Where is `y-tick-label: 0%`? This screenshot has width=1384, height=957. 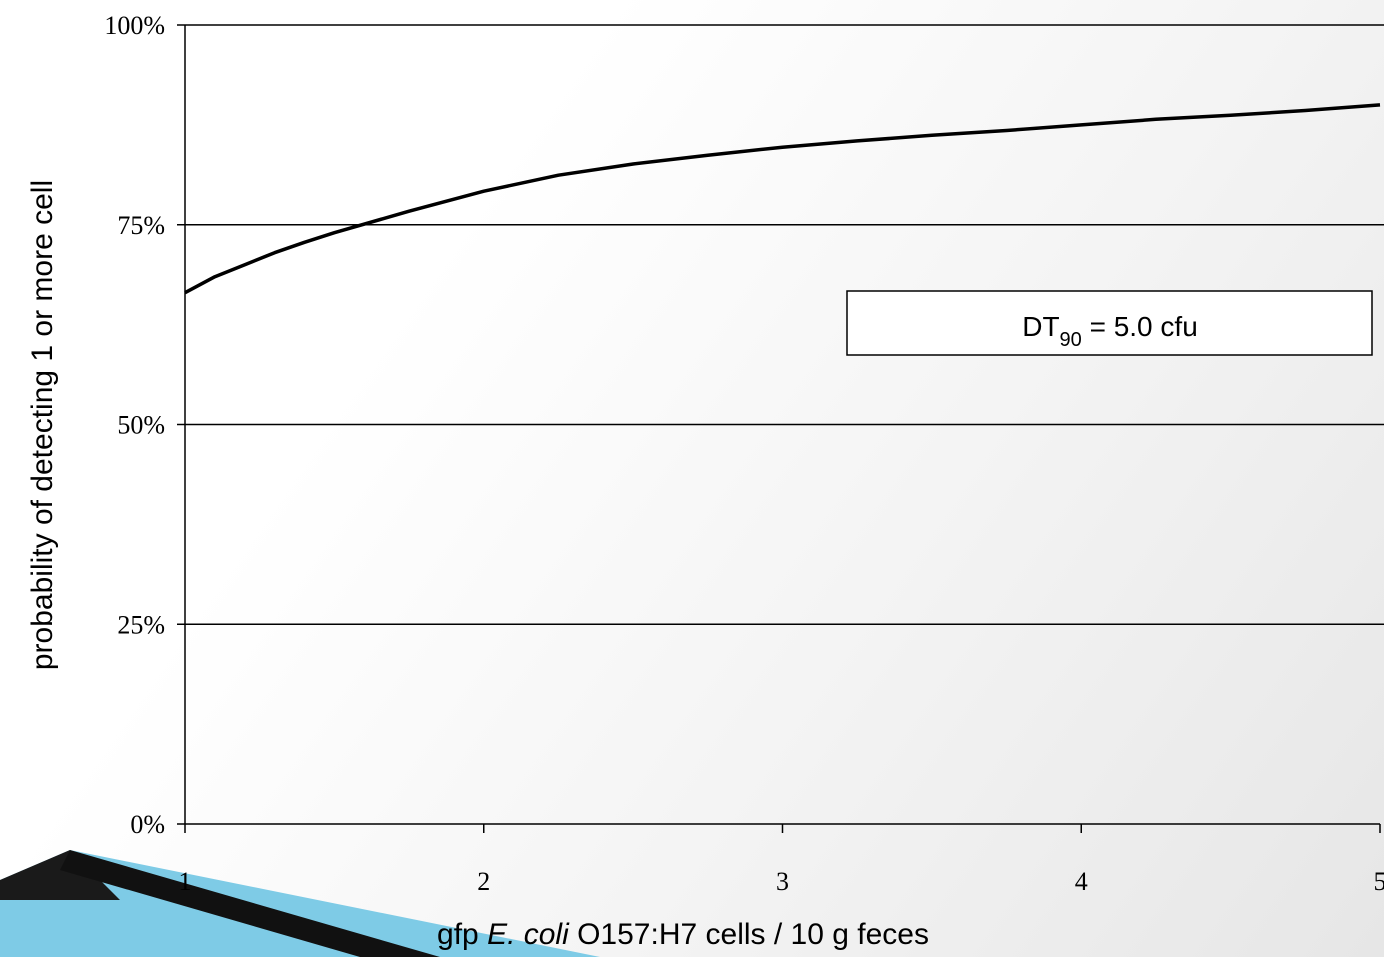 y-tick-label: 0% is located at coordinates (147, 824).